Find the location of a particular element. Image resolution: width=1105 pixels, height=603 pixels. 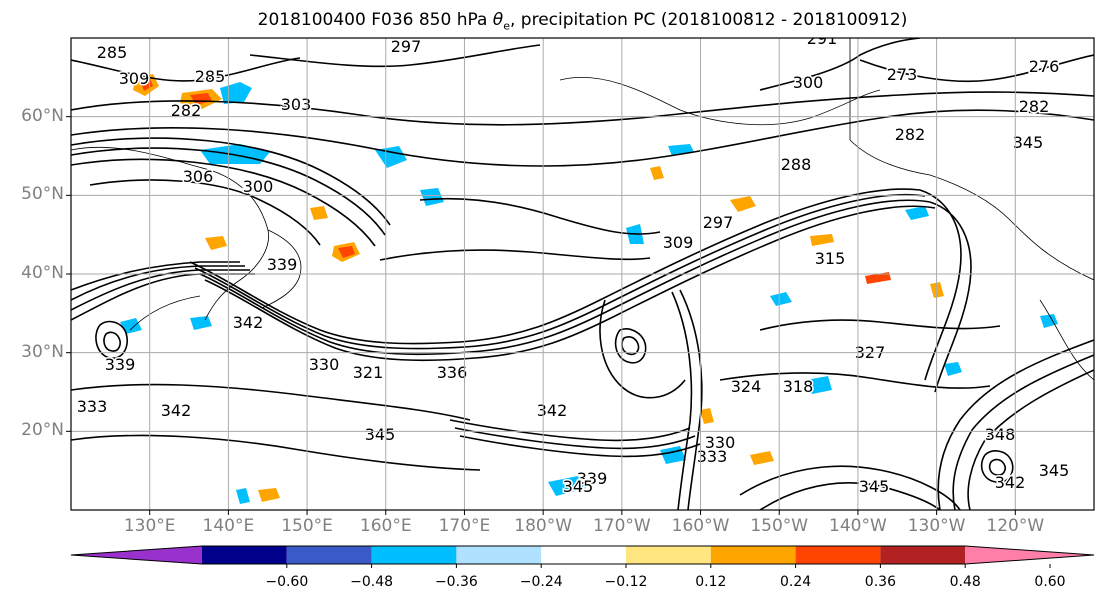

lon-label: 160°E is located at coordinates (385, 526).